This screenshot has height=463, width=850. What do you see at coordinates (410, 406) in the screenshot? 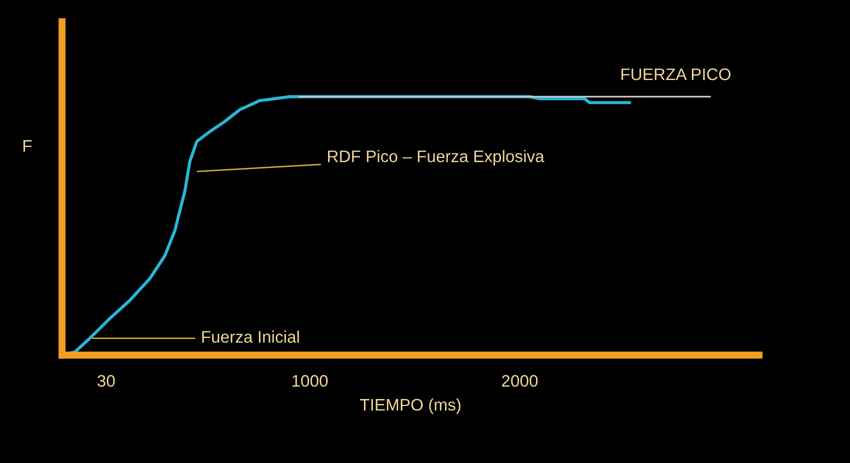
I see `x-axis-title: TIEMPO (ms)` at bounding box center [410, 406].